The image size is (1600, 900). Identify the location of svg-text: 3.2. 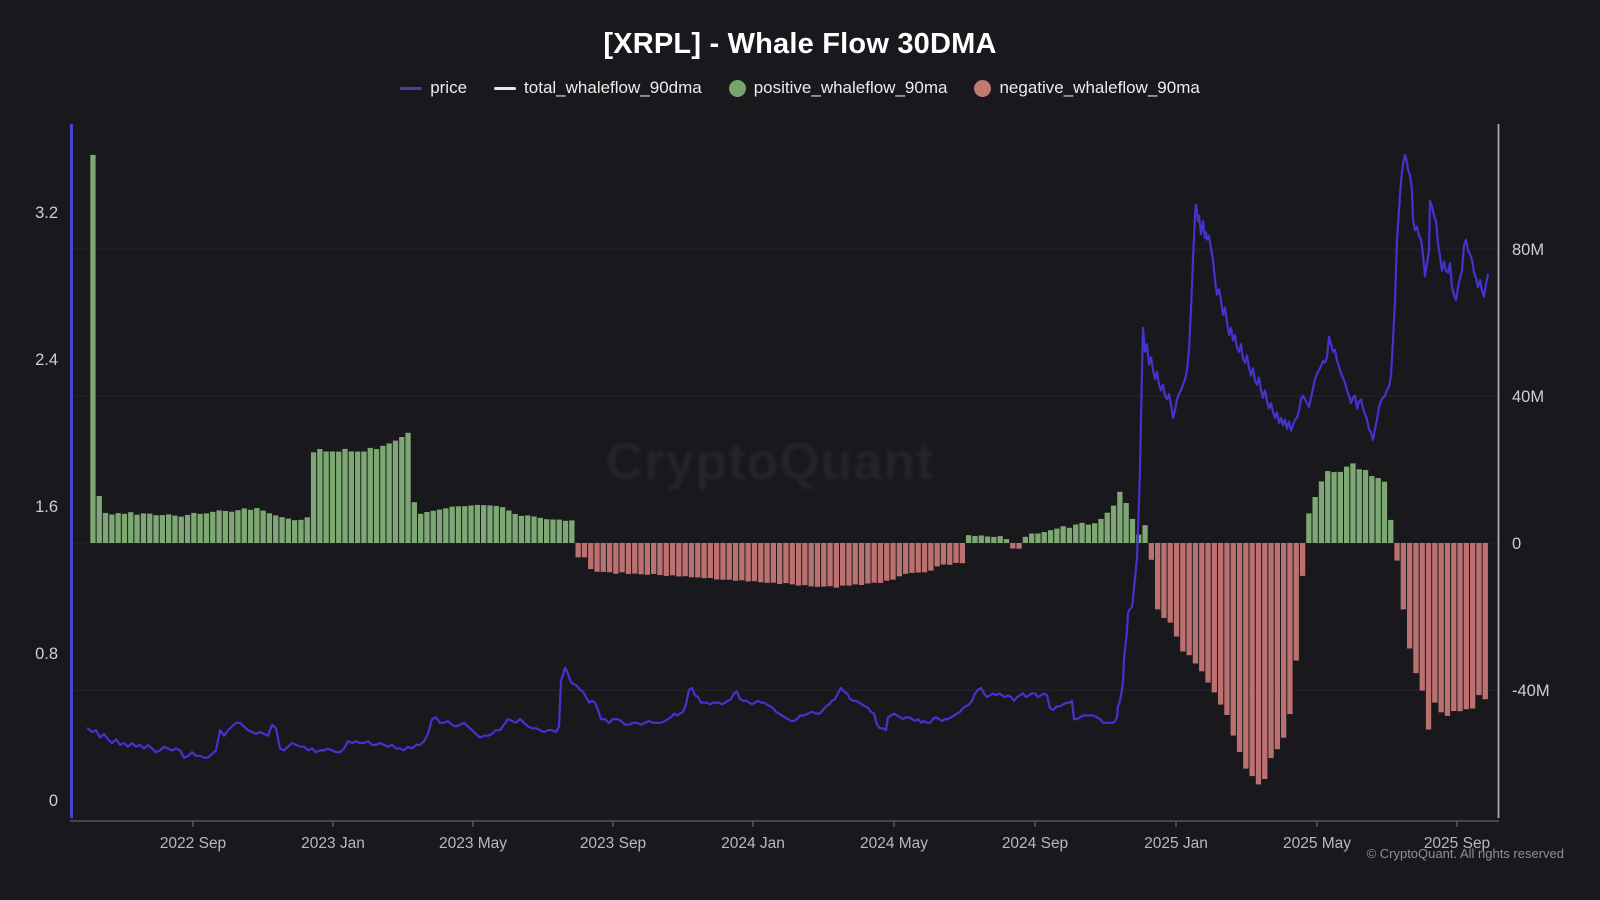
(46, 213).